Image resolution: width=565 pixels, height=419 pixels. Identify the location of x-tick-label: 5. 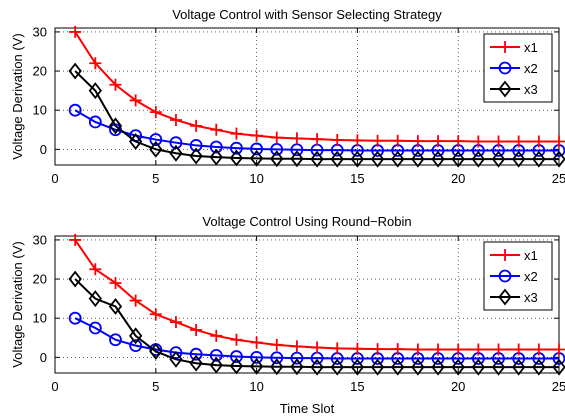
(155, 178).